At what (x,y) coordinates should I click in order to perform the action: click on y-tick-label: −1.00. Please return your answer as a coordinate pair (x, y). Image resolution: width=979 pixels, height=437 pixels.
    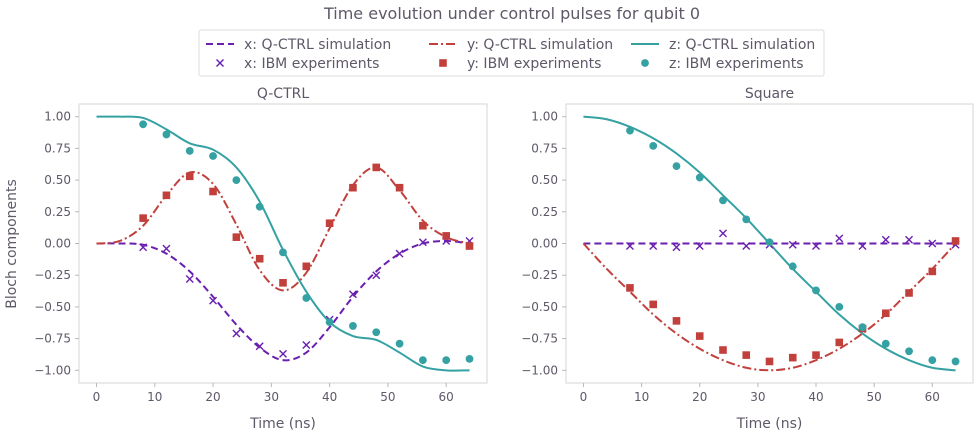
    Looking at the image, I should click on (539, 370).